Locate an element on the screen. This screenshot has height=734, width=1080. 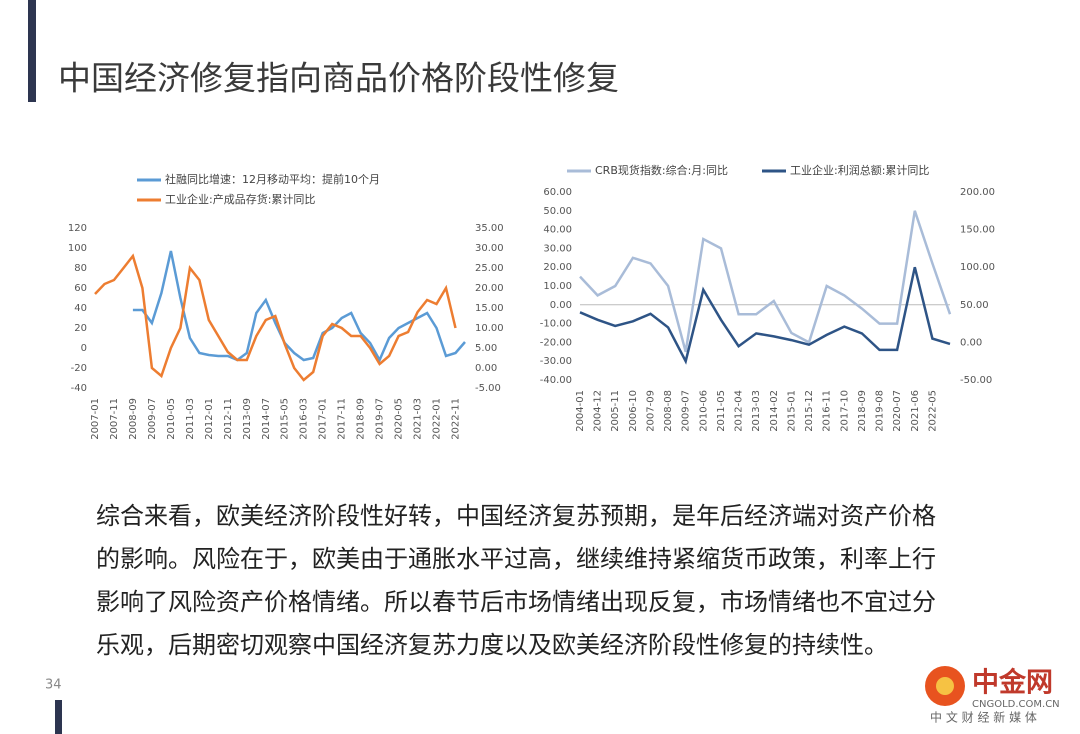
y2-tick-label: 15.00 is located at coordinates (489, 308).